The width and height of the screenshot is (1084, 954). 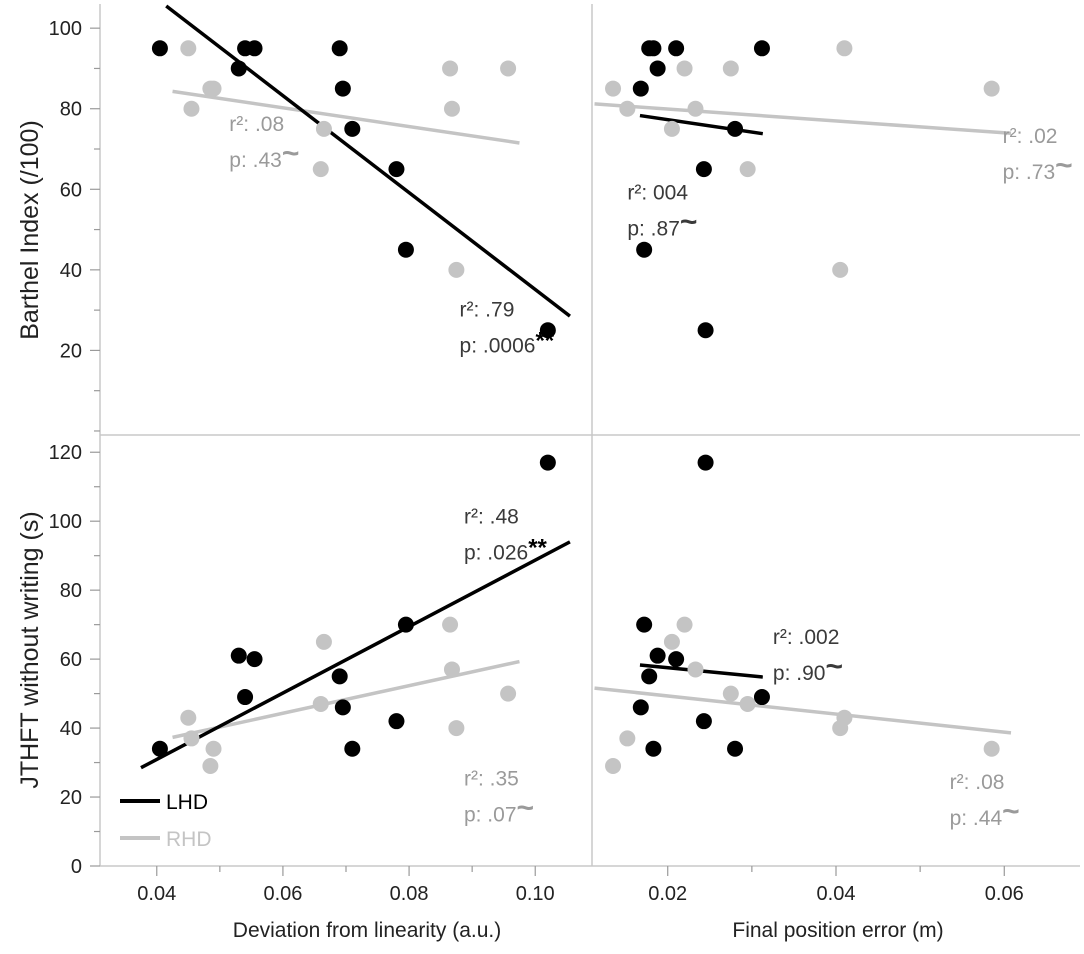 What do you see at coordinates (1030, 136) in the screenshot?
I see `stat-r2-rhd: r²: .02` at bounding box center [1030, 136].